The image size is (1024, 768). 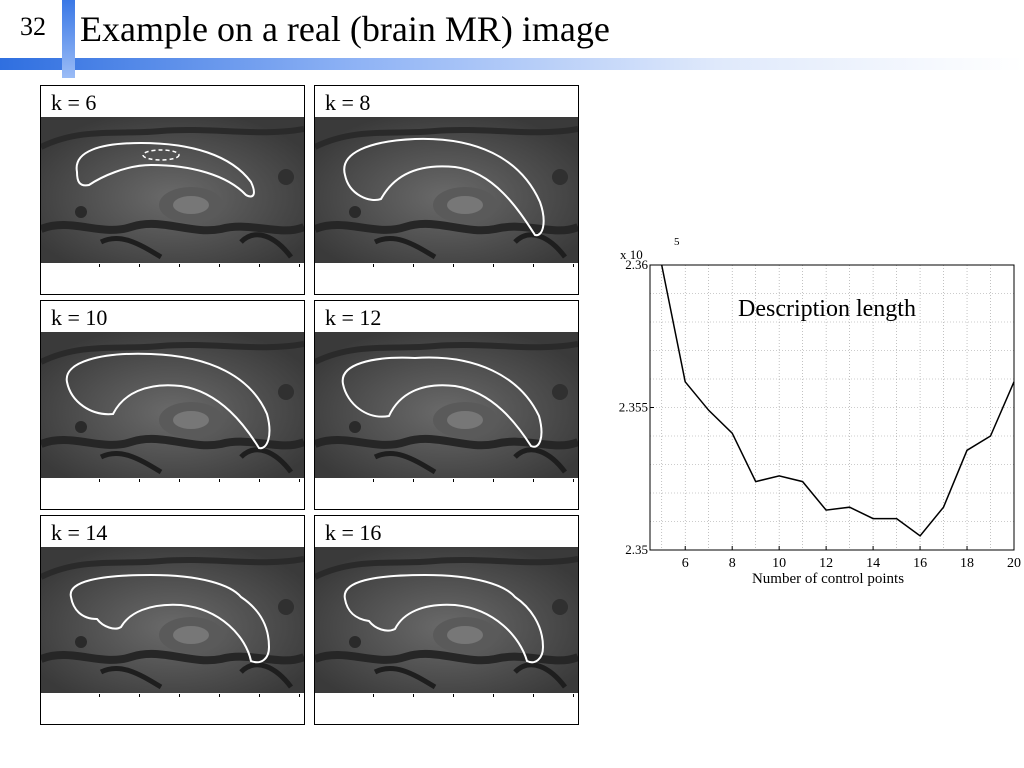 I want to click on chart-title: Description length, so click(x=827, y=309).